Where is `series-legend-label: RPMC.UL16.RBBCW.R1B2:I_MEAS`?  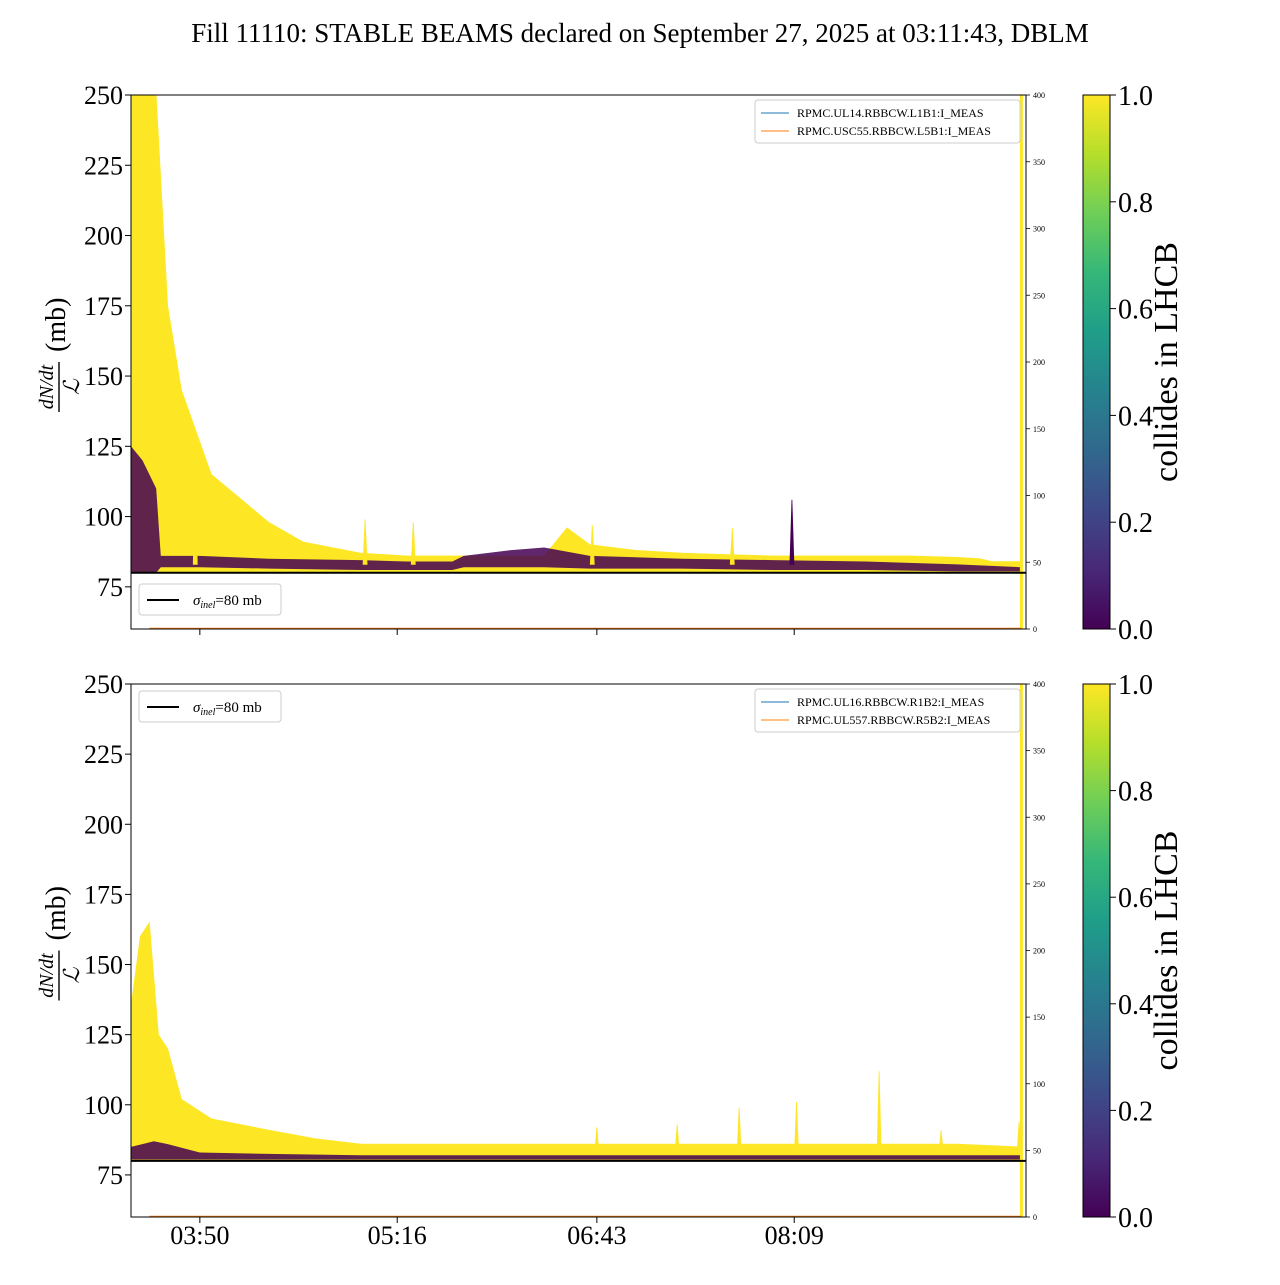
series-legend-label: RPMC.UL16.RBBCW.R1B2:I_MEAS is located at coordinates (890, 702).